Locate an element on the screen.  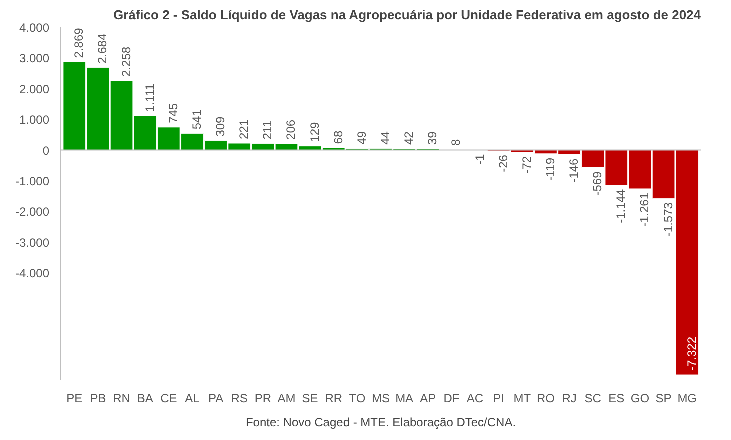
data-label: -119 is located at coordinates (550, 170).